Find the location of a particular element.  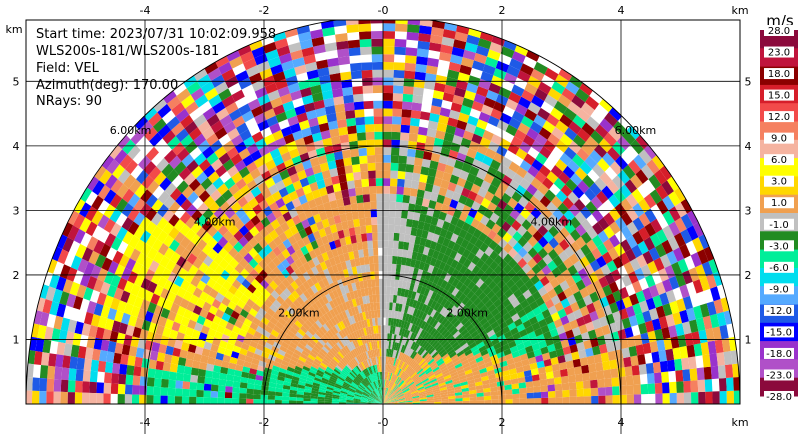

colorbar-label: 15.0 is located at coordinates (779, 96).